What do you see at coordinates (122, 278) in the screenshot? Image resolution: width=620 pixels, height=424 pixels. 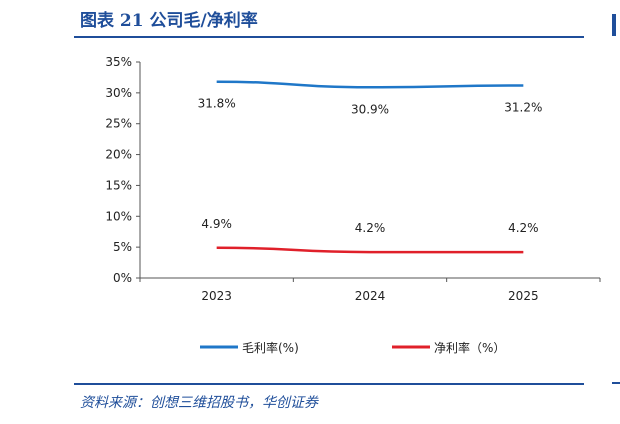 I see `y-tick-label: 0%` at bounding box center [122, 278].